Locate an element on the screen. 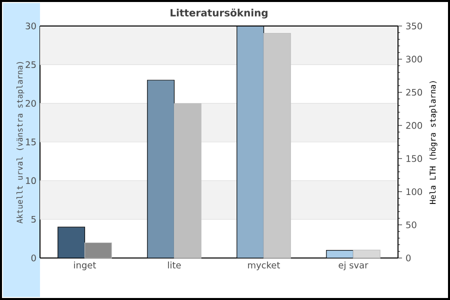 Image resolution: width=450 pixels, height=300 pixels. y-tick-label: 25 is located at coordinates (31, 64).